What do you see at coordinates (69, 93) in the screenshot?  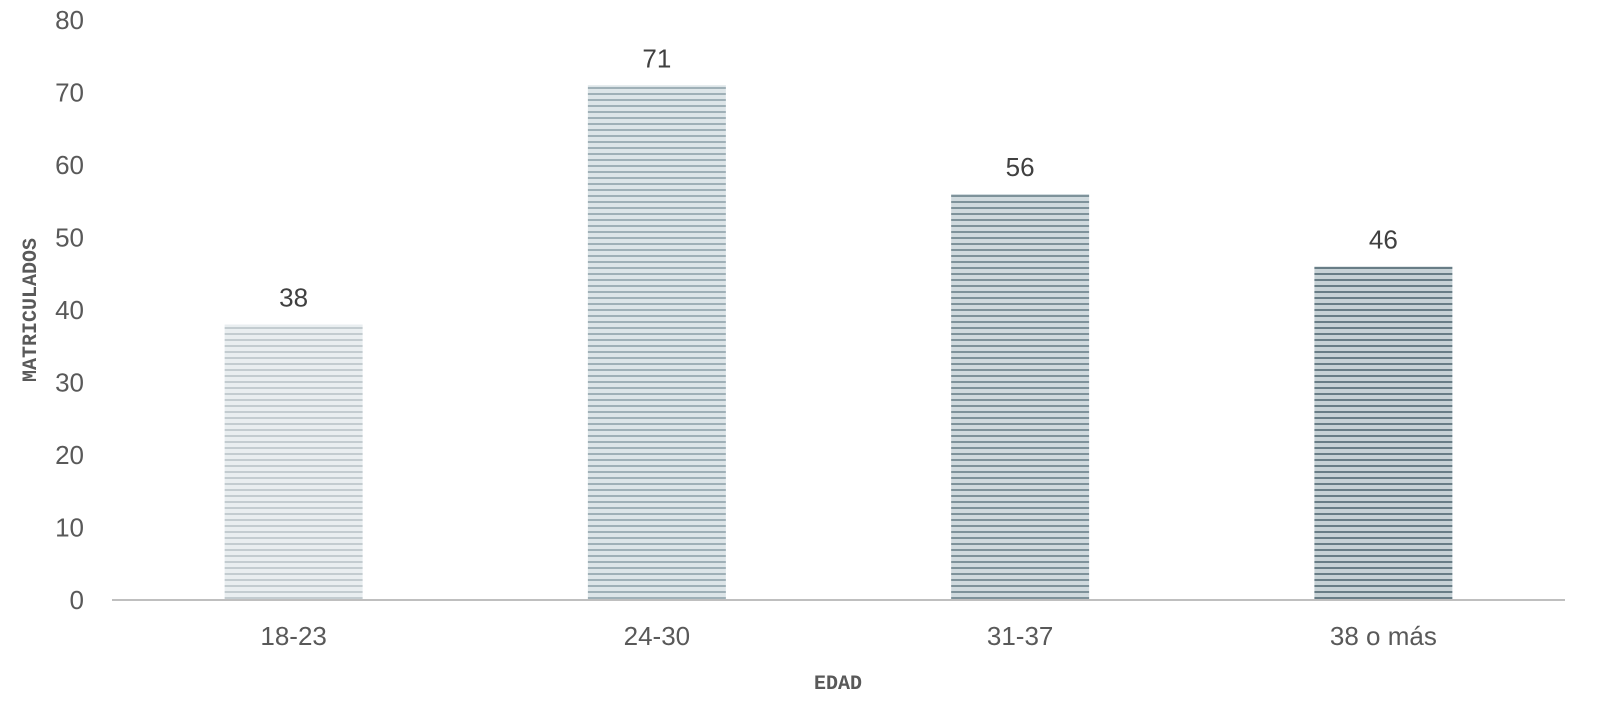 I see `y-tick-label: 70` at bounding box center [69, 93].